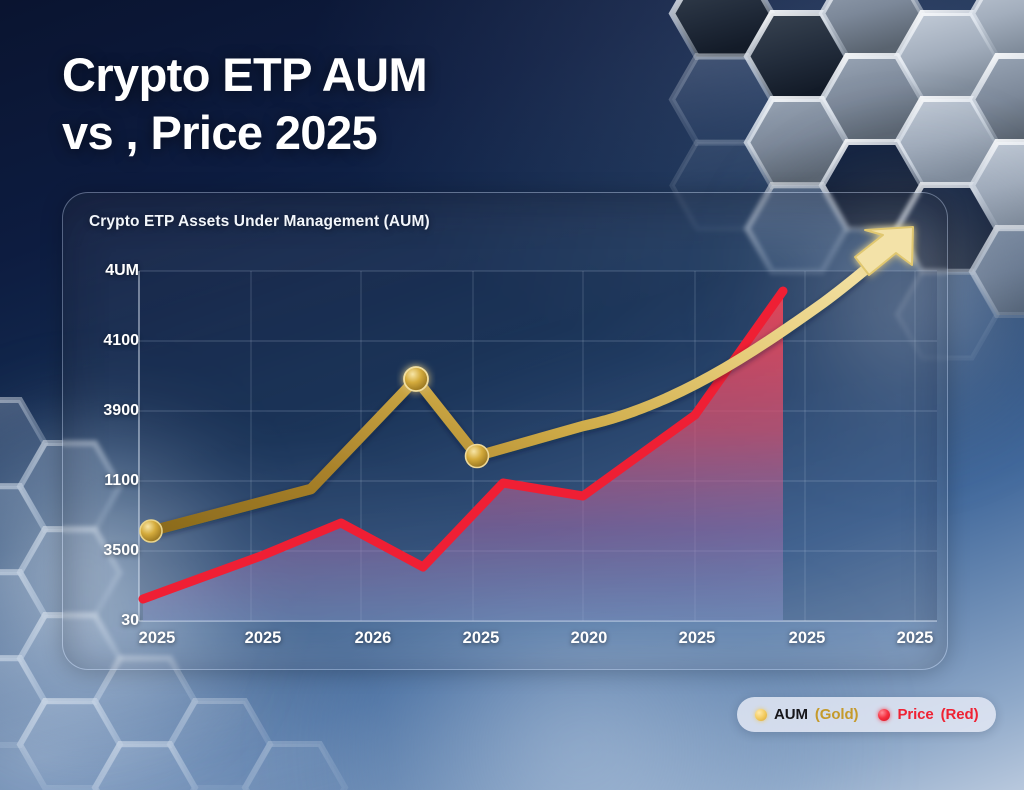  What do you see at coordinates (157, 638) in the screenshot?
I see `x-tick-0: 2025` at bounding box center [157, 638].